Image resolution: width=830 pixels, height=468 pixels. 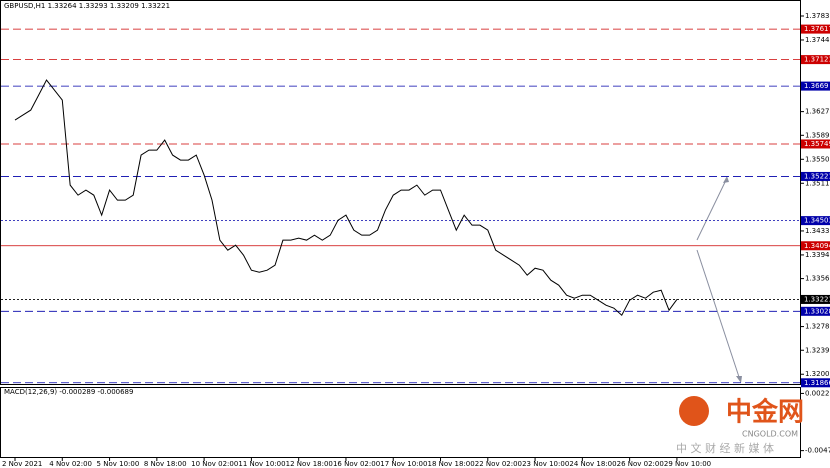 What do you see at coordinates (309, 464) in the screenshot?
I see `x-tick-label: 12 Nov 18:00` at bounding box center [309, 464].